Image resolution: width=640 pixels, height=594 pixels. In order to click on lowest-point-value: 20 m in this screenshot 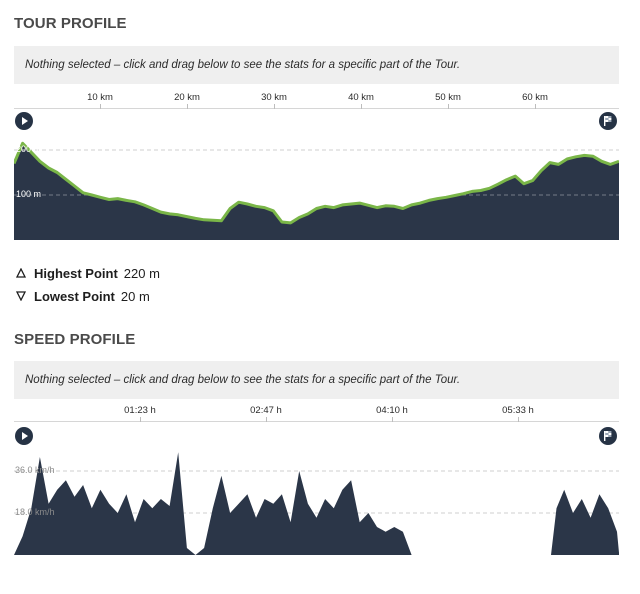, I will do `click(135, 296)`.